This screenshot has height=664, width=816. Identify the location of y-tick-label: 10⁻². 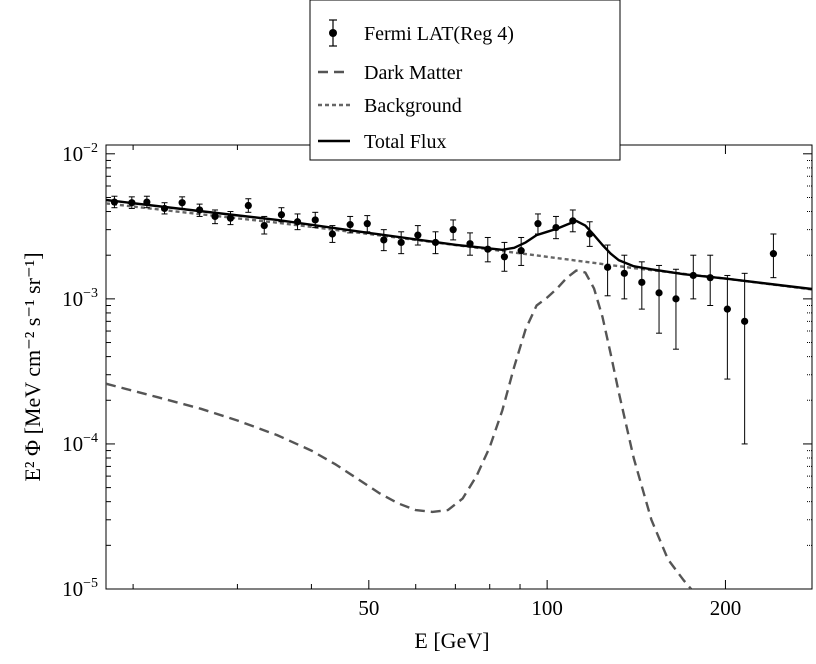
(80, 153).